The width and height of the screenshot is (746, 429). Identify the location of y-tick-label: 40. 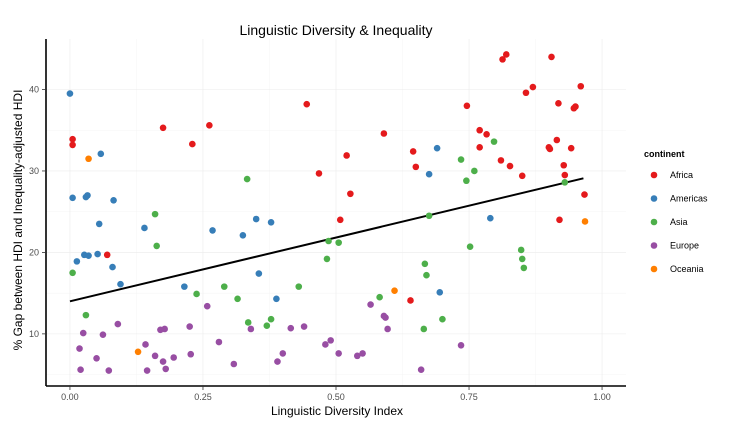
(34, 90).